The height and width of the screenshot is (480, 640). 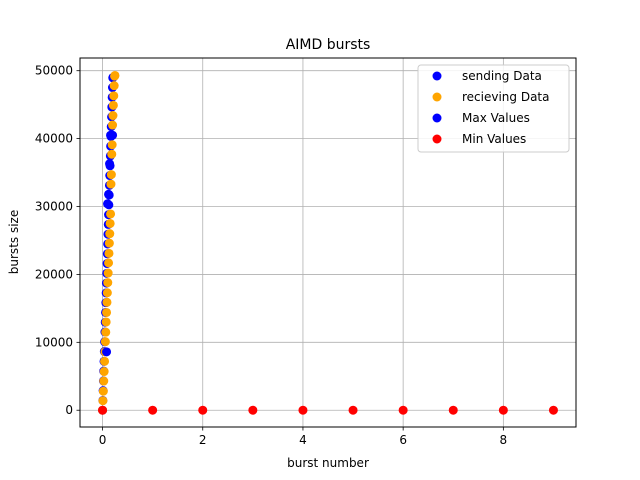 What do you see at coordinates (403, 440) in the screenshot?
I see `x-tick-label: 6` at bounding box center [403, 440].